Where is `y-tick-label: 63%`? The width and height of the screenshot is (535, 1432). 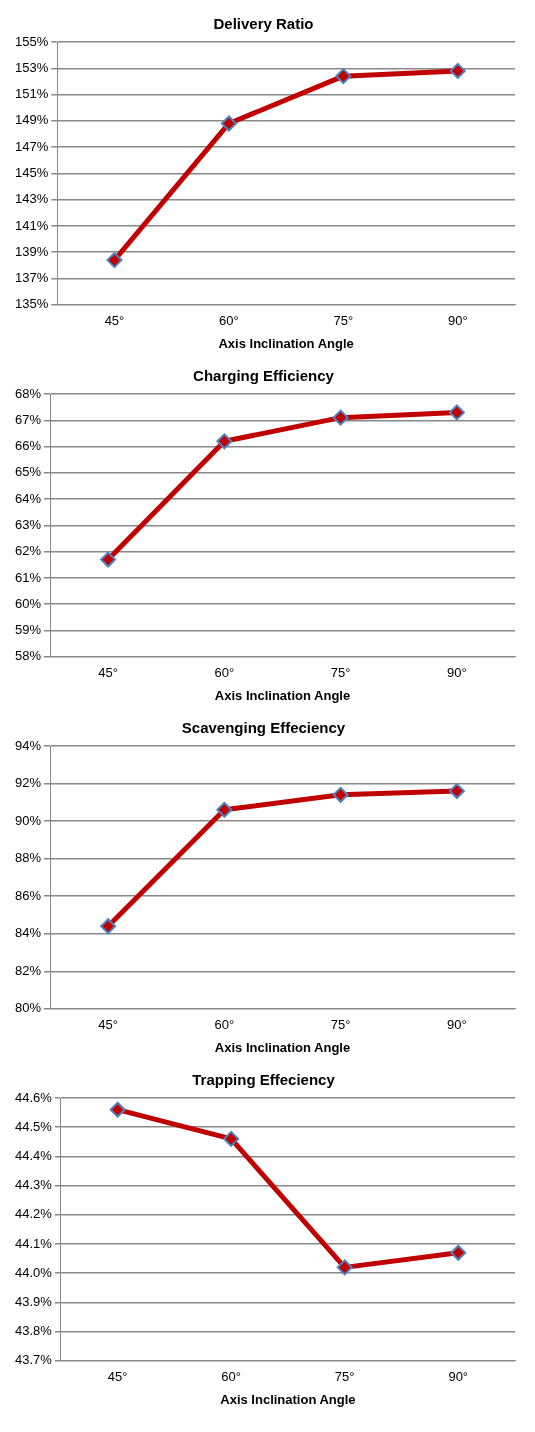
y-tick-label: 63% is located at coordinates (28, 524).